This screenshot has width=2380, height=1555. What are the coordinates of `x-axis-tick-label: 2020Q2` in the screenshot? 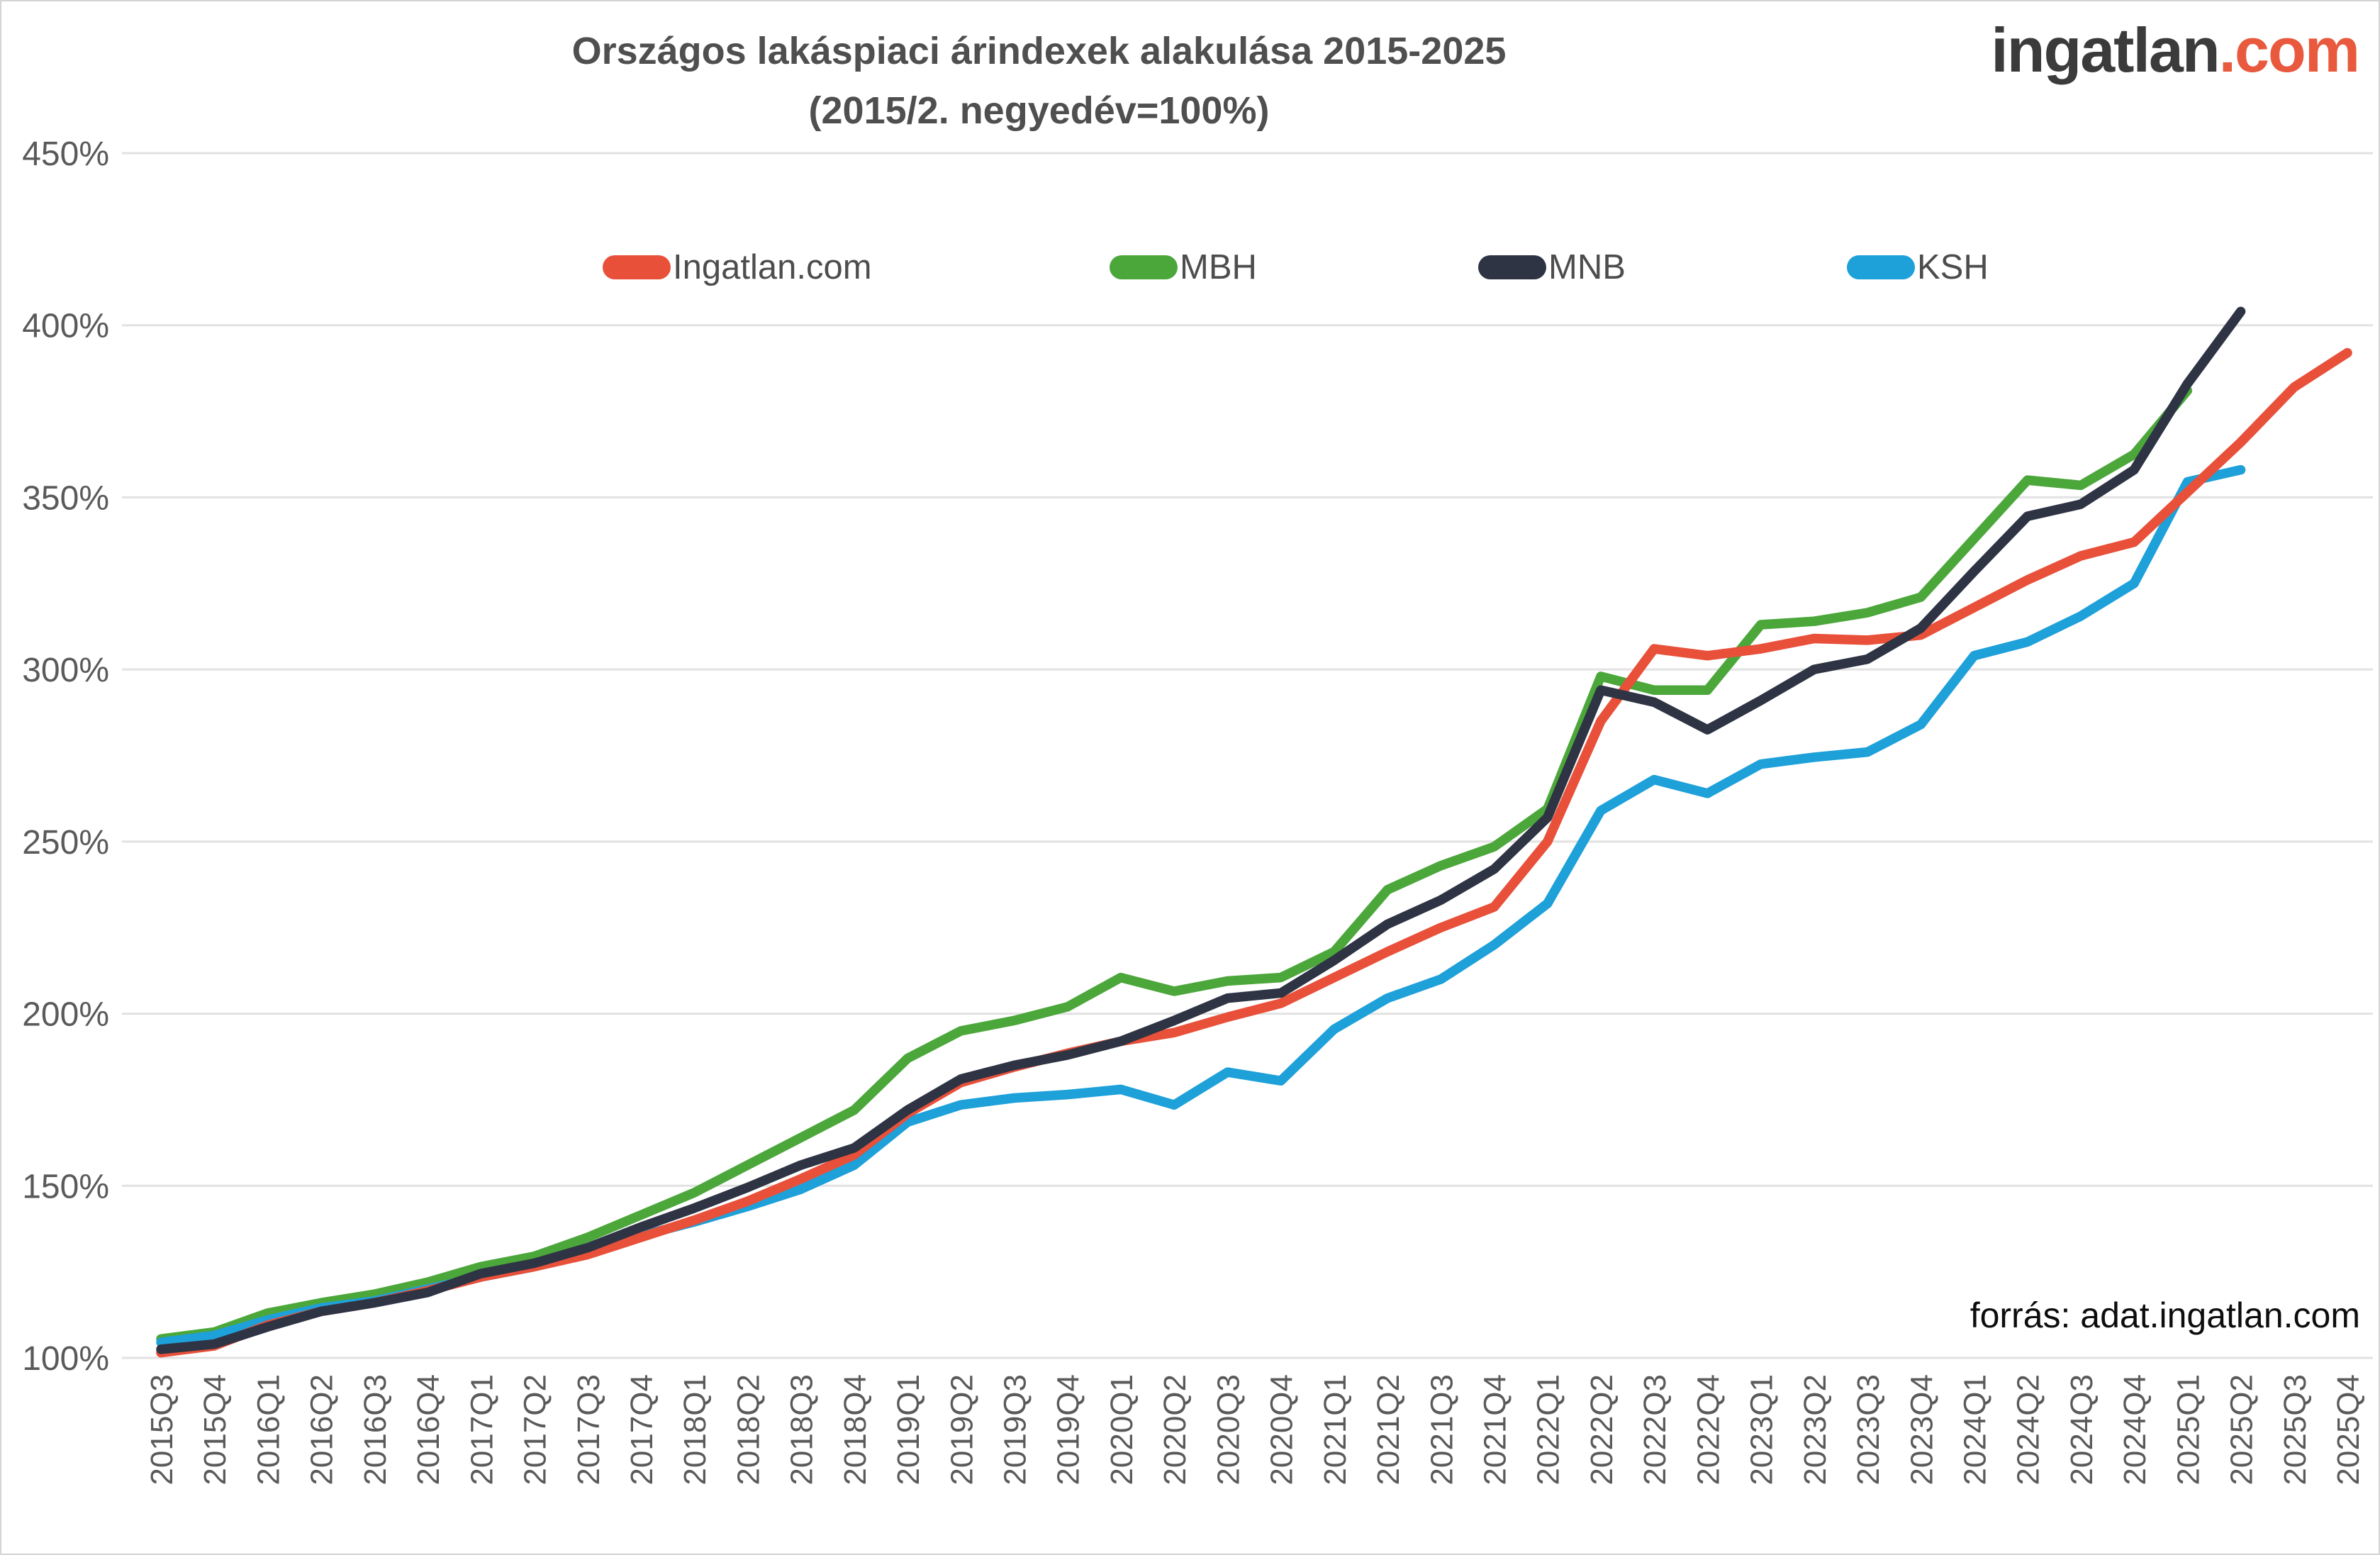 It's located at (1175, 1430).